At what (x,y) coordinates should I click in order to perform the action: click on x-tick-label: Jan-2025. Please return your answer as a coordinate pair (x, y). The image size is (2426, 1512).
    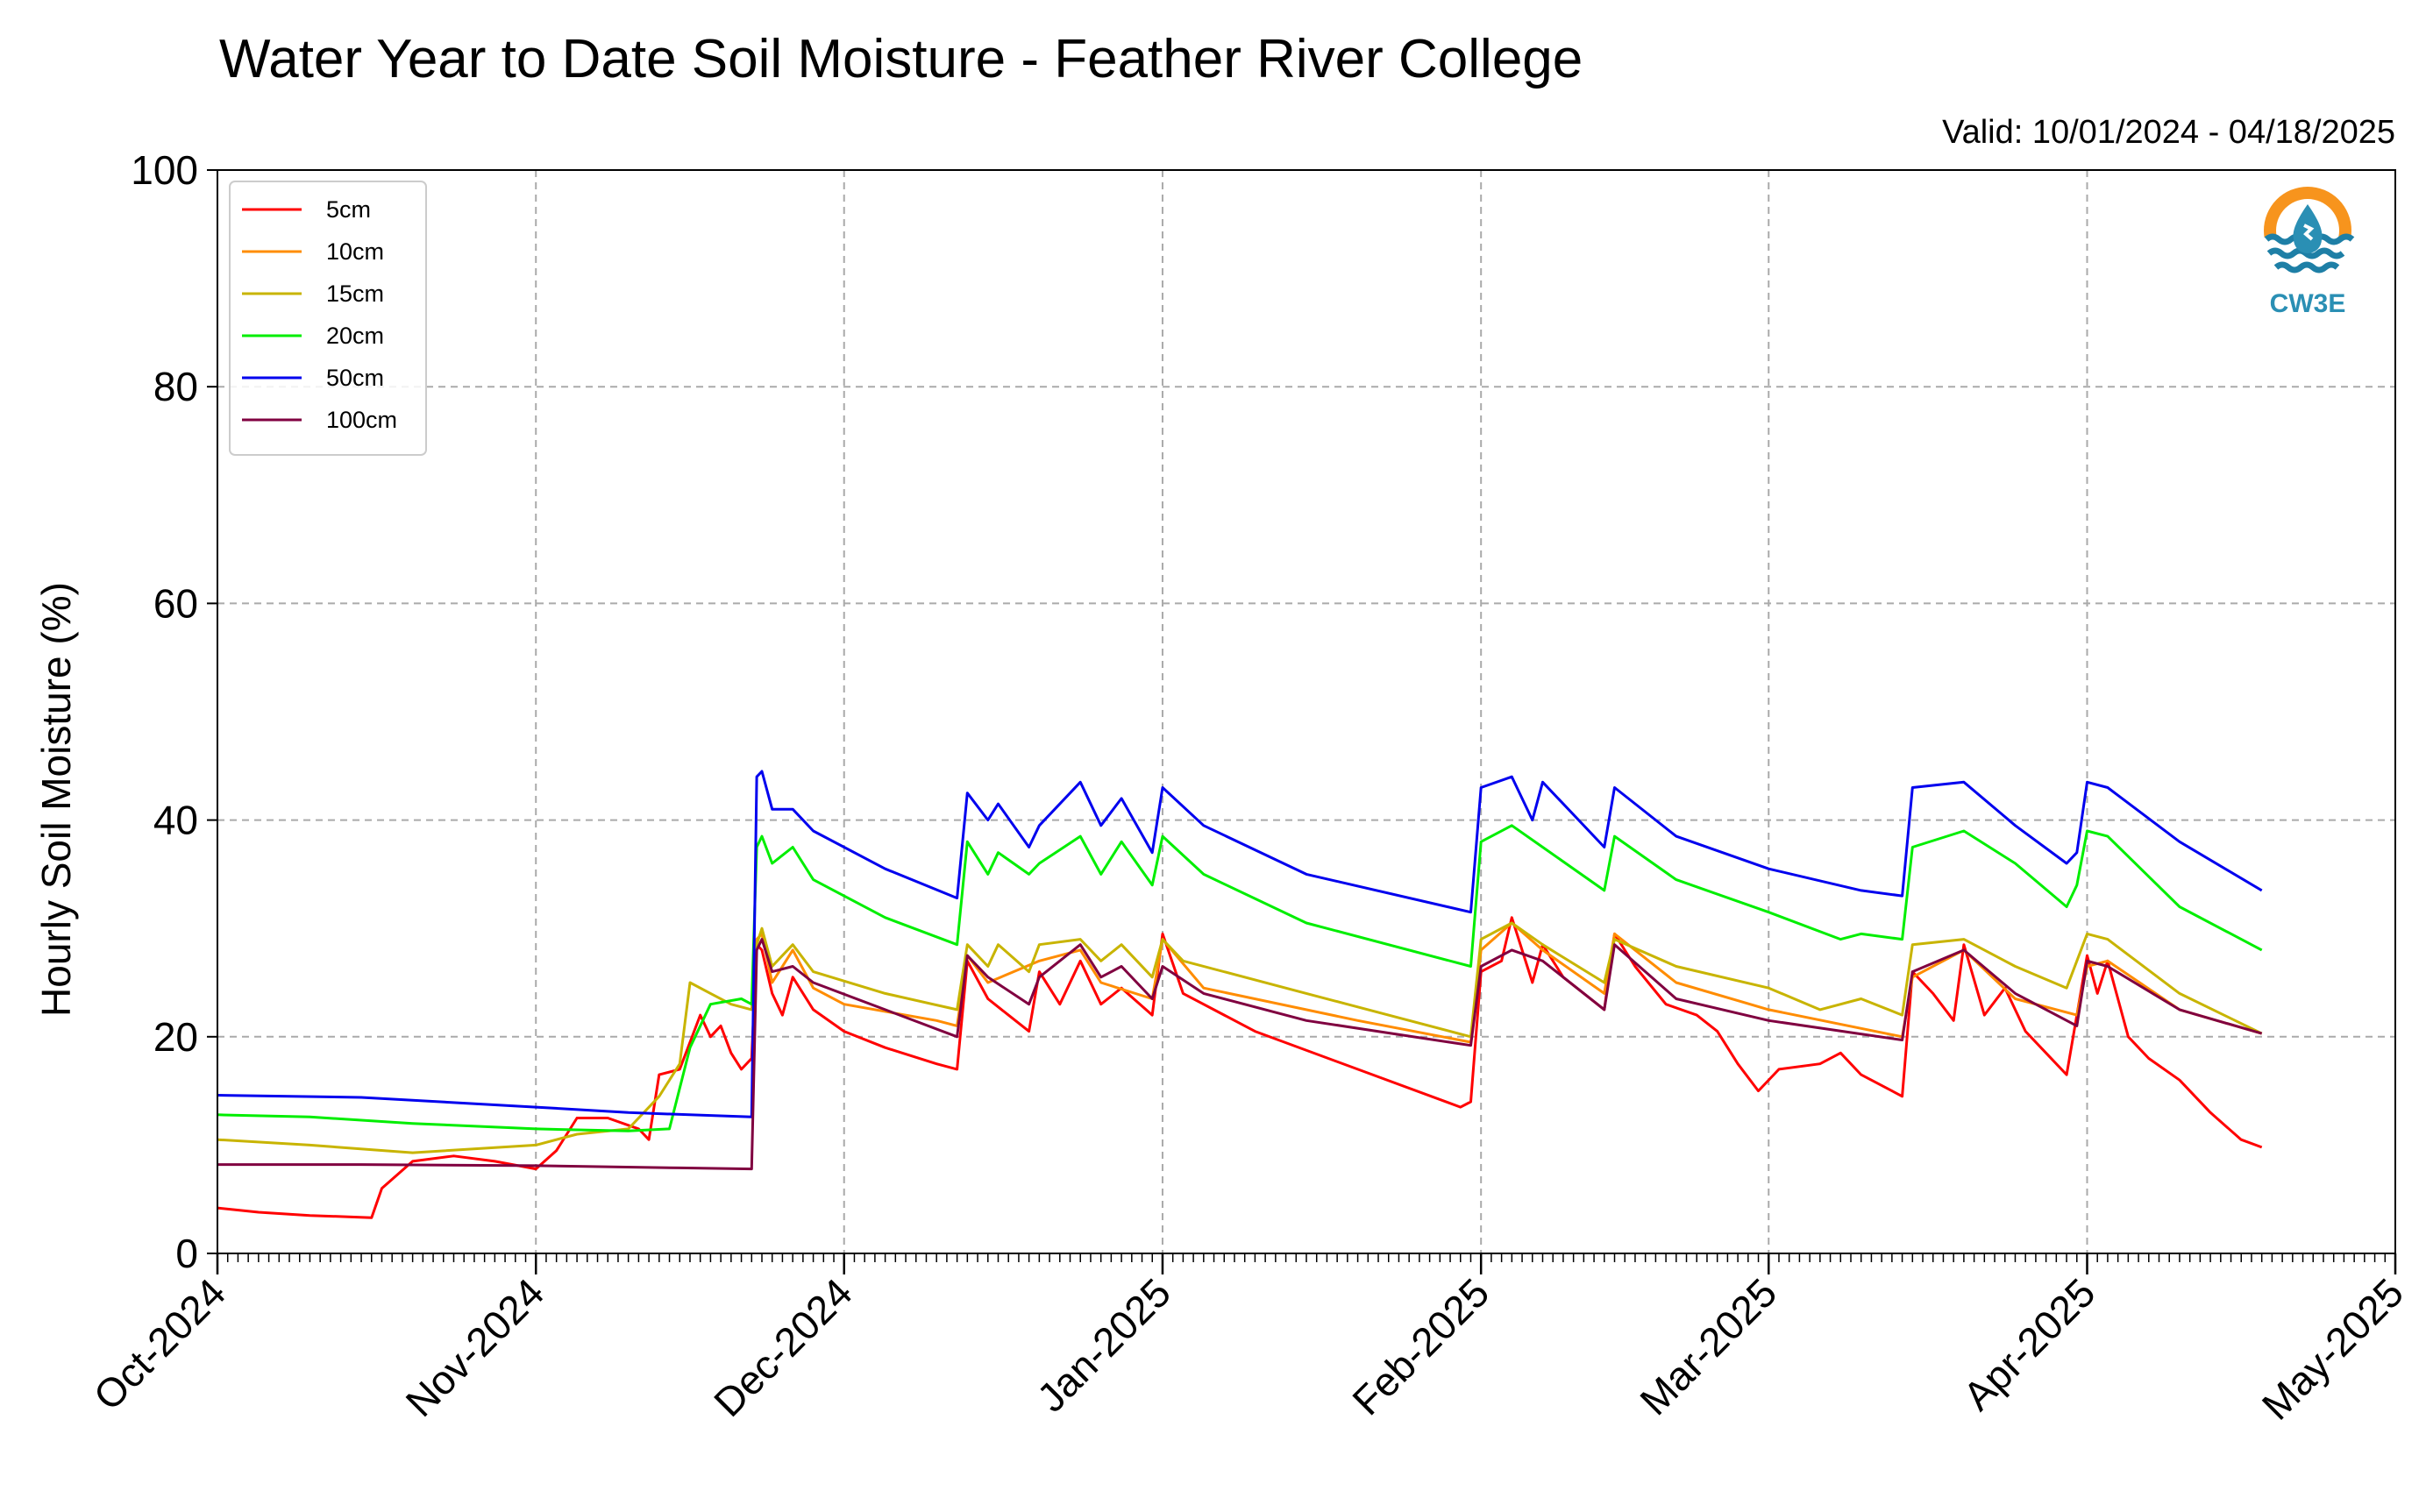
    Looking at the image, I should click on (1103, 1344).